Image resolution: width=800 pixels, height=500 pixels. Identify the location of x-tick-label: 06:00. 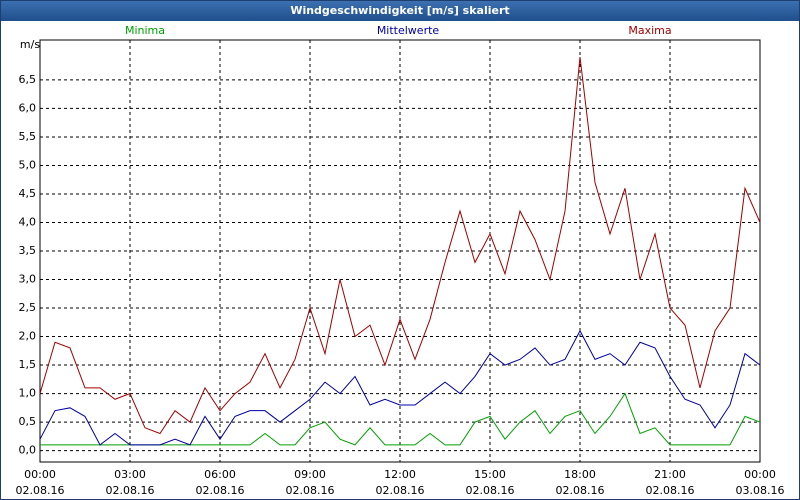
(220, 474).